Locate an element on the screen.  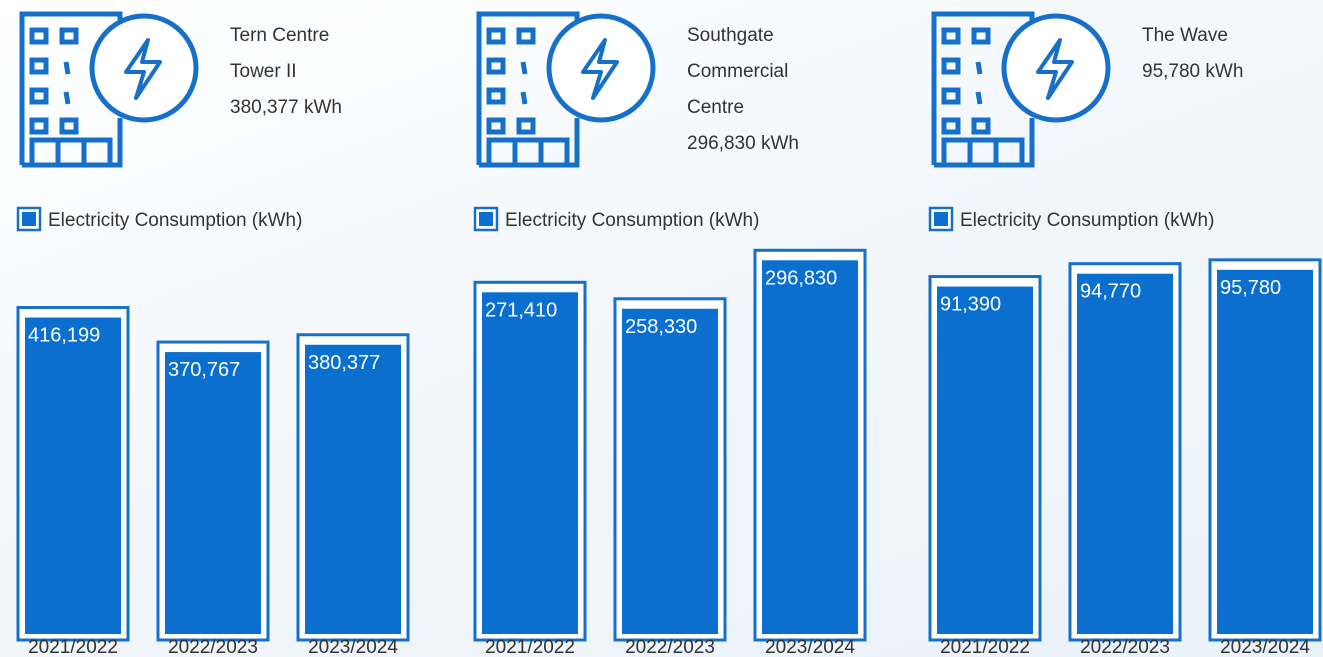
value-label: 380,377 is located at coordinates (344, 363).